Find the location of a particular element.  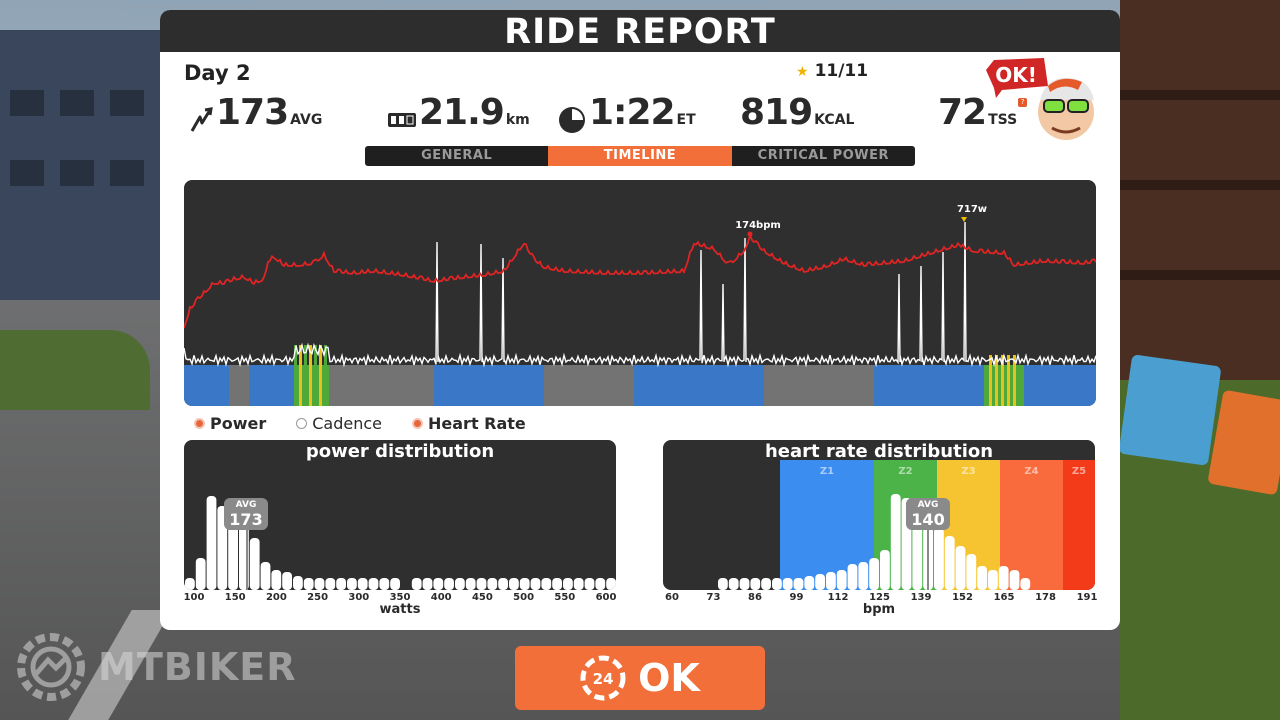

stat-distance: 21.9 km is located at coordinates (458, 114).